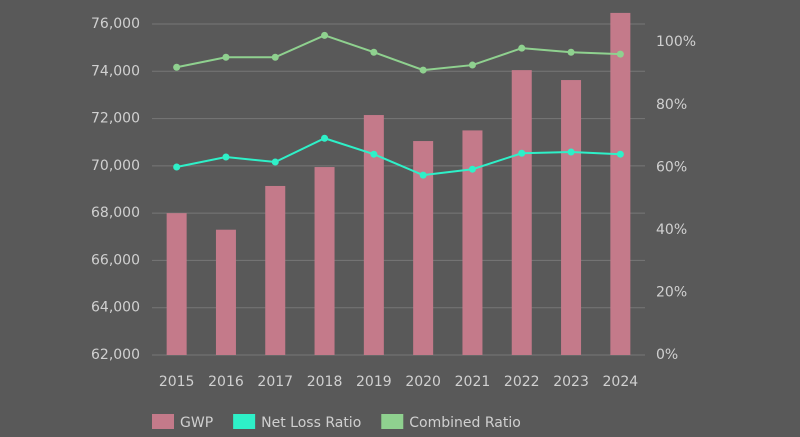 Image resolution: width=800 pixels, height=437 pixels. I want to click on legend-label: GWP, so click(196, 423).